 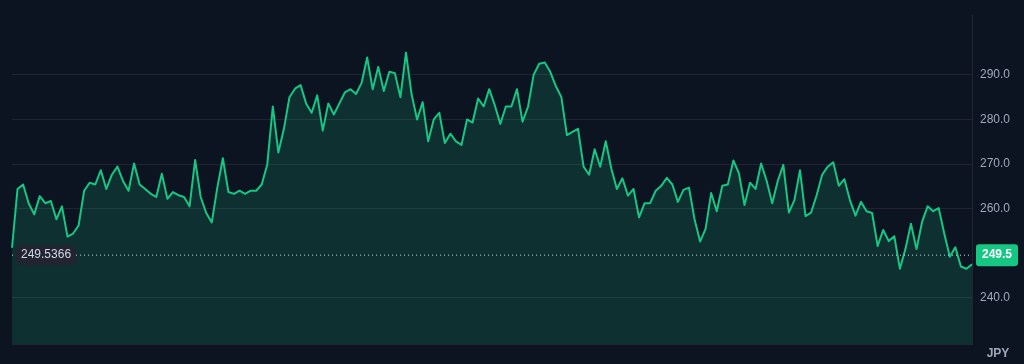 I want to click on y-tick-label: 260.0, so click(x=995, y=207).